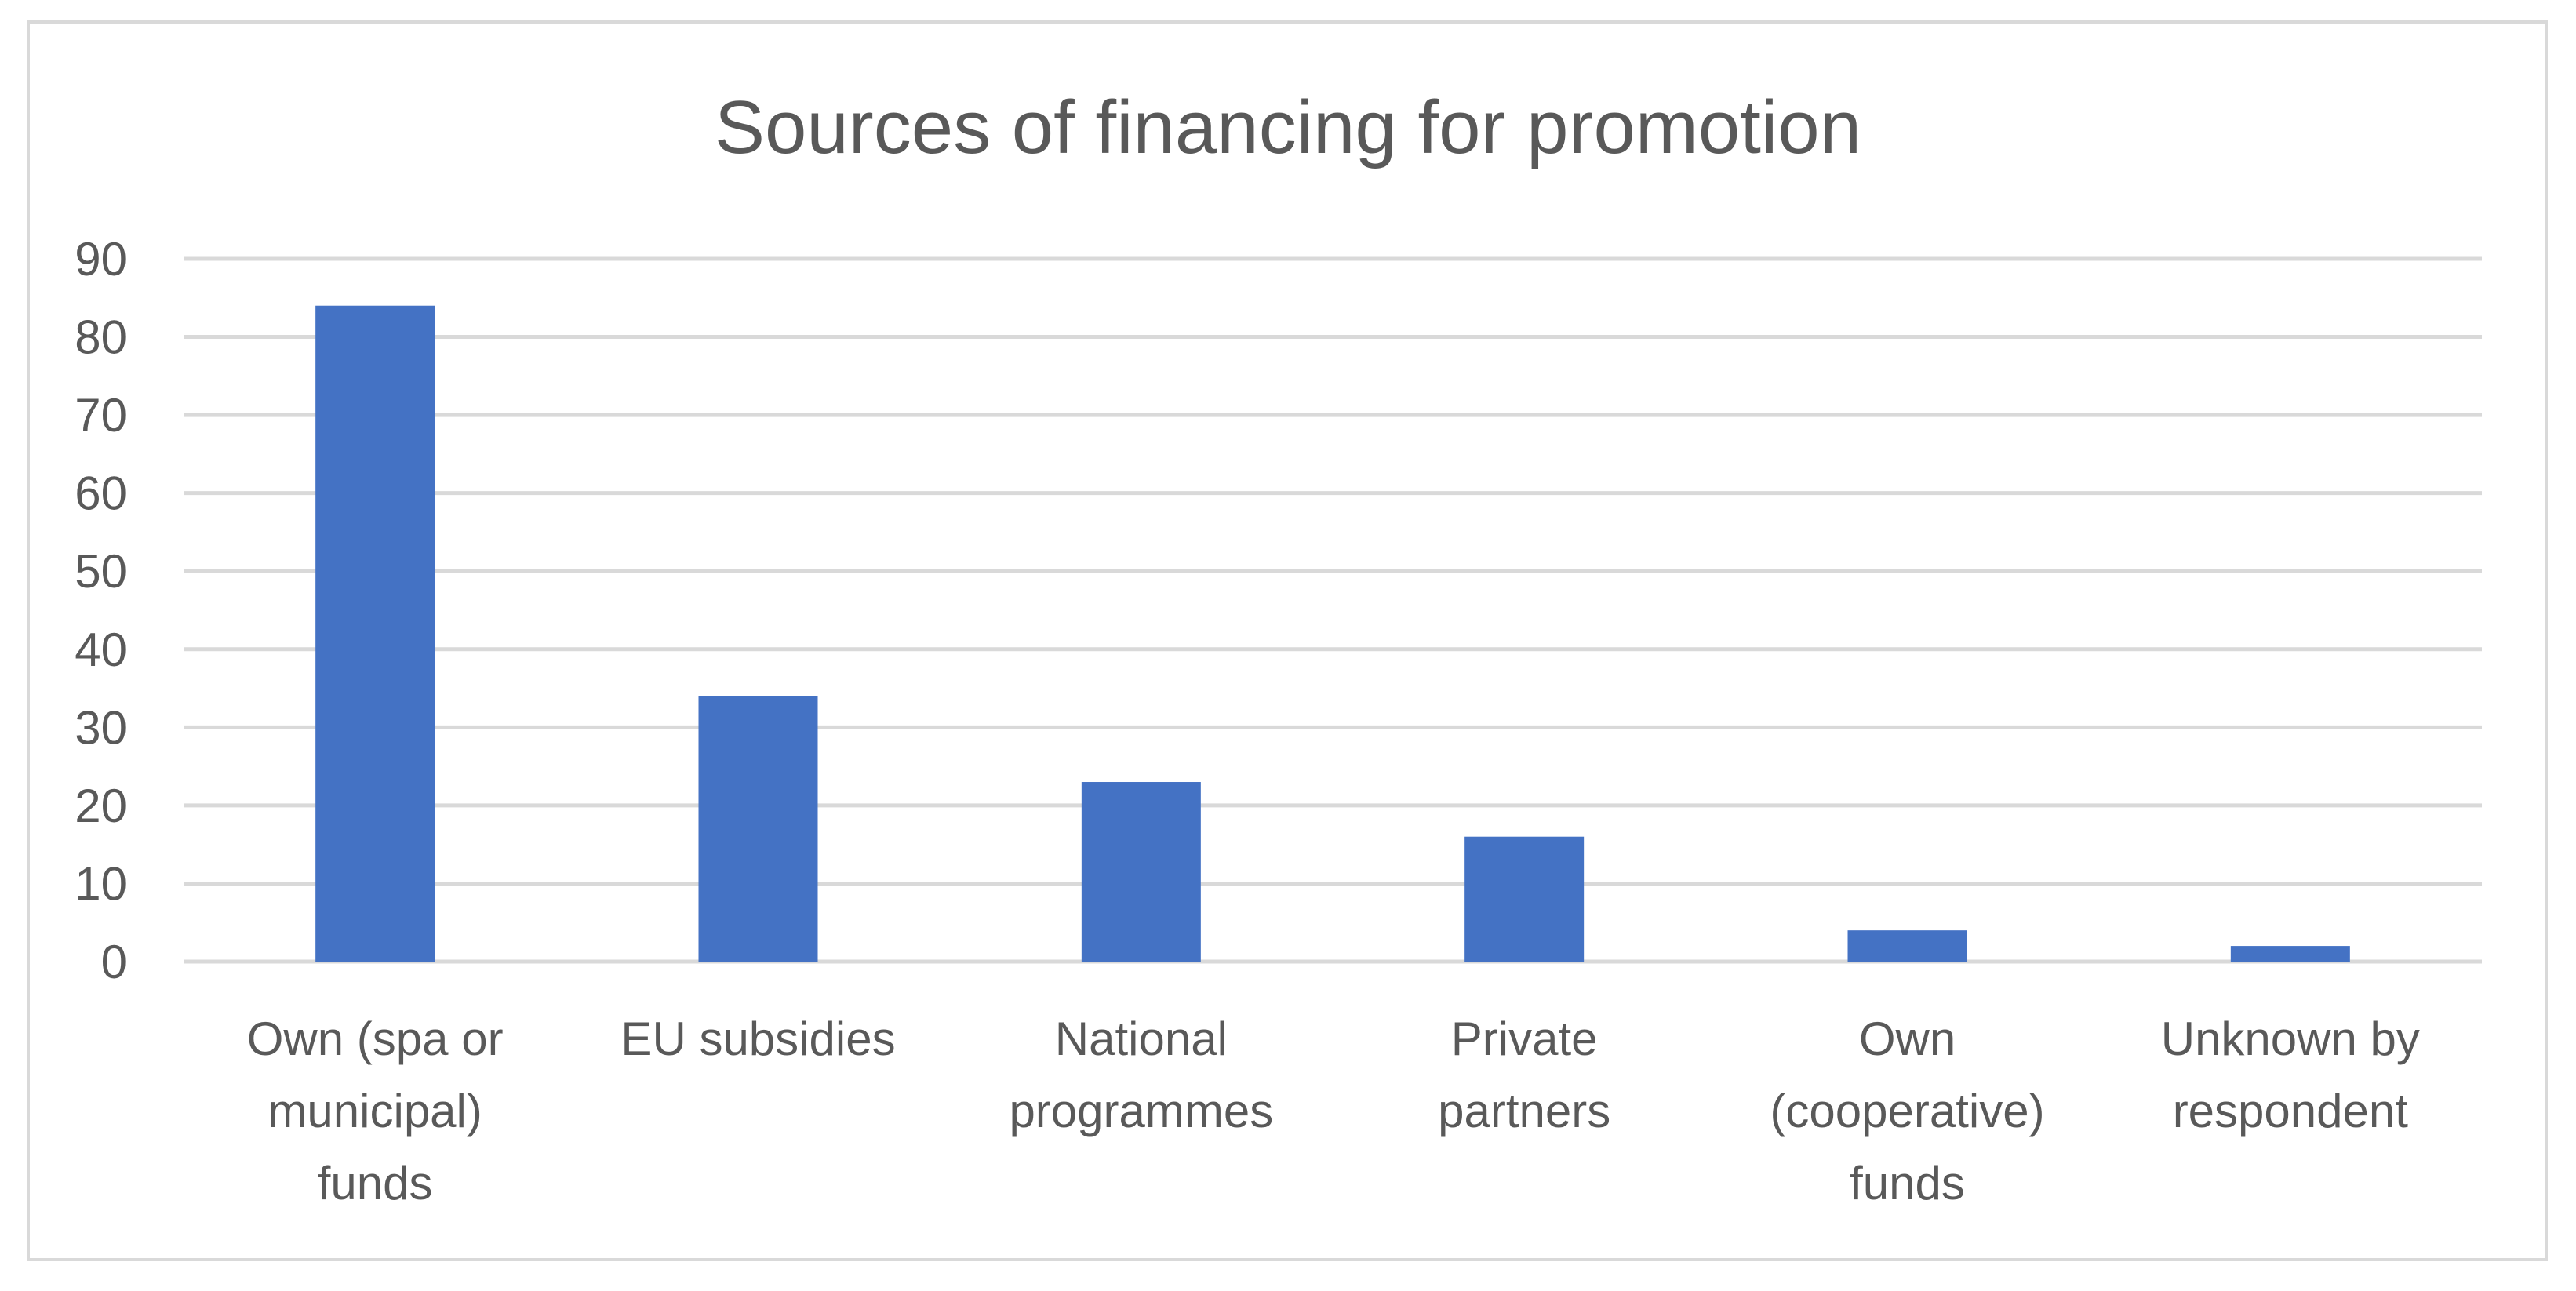  Describe the element at coordinates (101, 493) in the screenshot. I see `y-tick-label: 60` at that location.